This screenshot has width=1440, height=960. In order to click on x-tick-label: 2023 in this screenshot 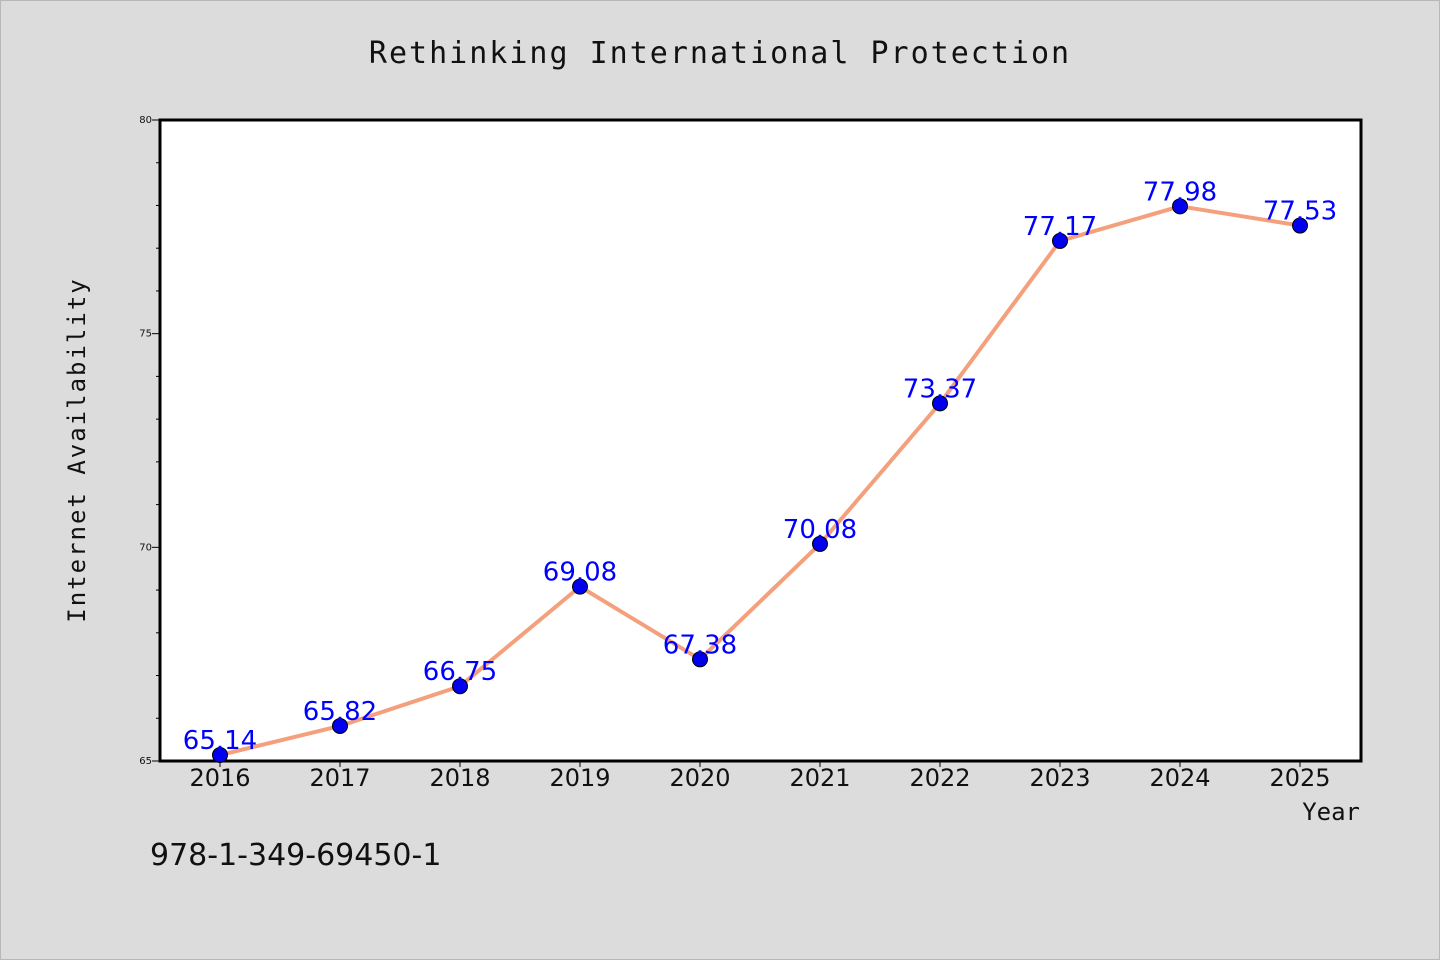, I will do `click(1059, 778)`.